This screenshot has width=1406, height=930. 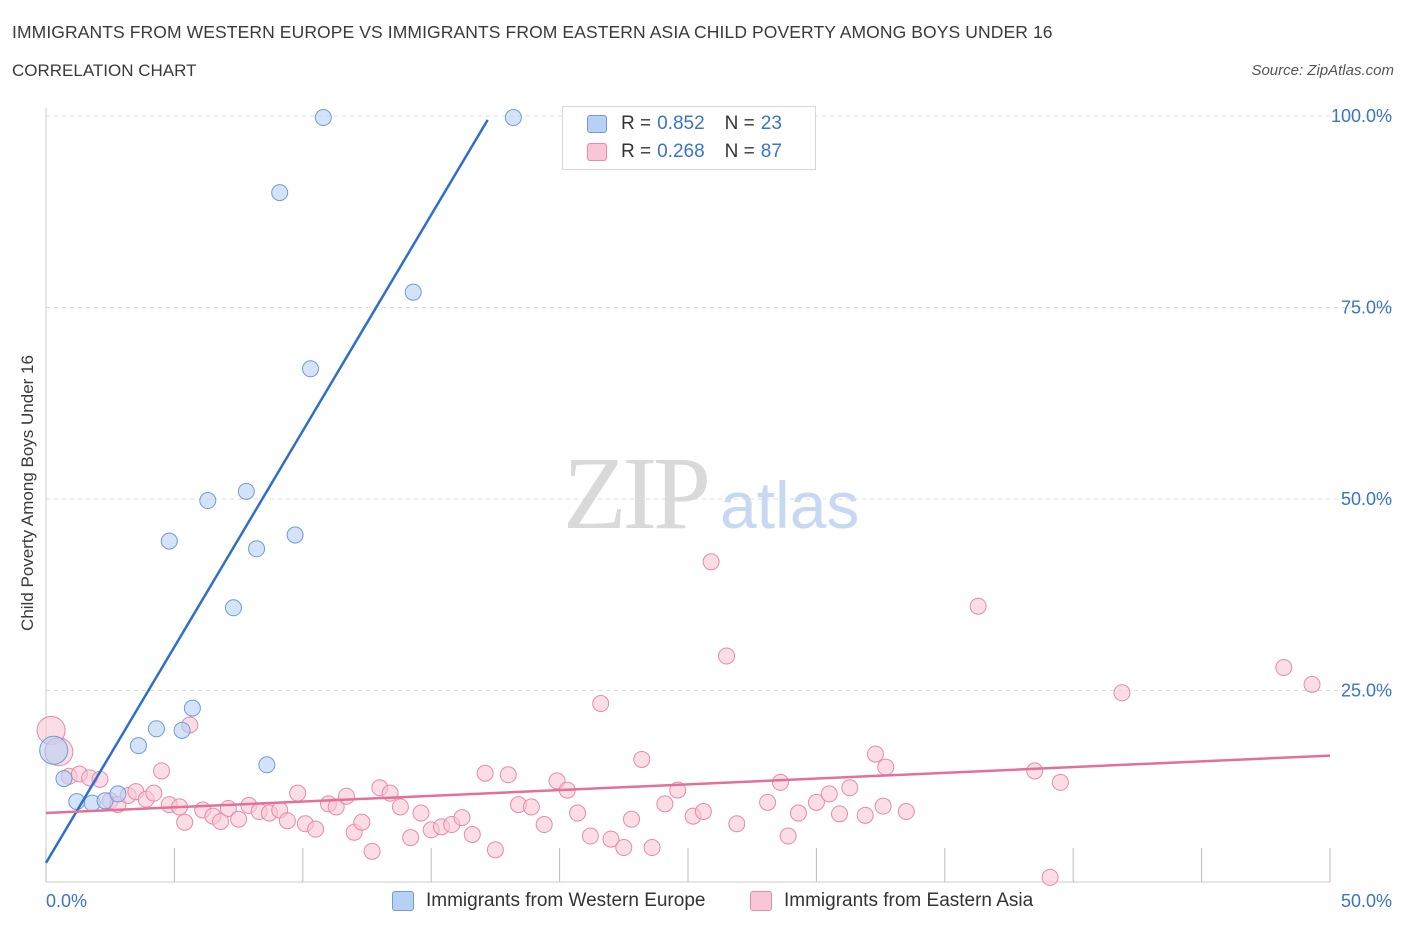 I want to click on legend-item-western-europe: Immigrants from Western Europe, so click(x=548, y=901).